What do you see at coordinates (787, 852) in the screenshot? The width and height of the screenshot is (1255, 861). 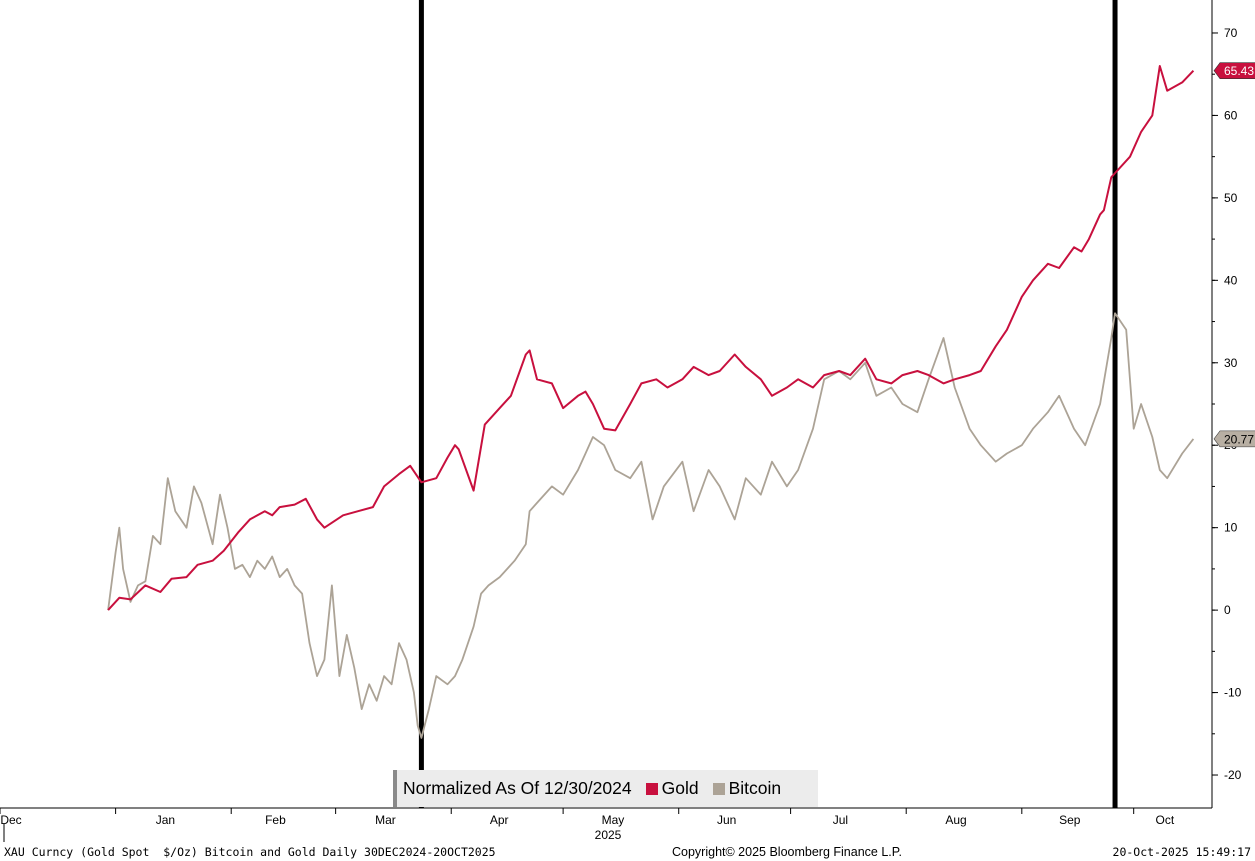 I see `footer-copyright: Copyright© 2025 Bloomberg Finance L.P.` at bounding box center [787, 852].